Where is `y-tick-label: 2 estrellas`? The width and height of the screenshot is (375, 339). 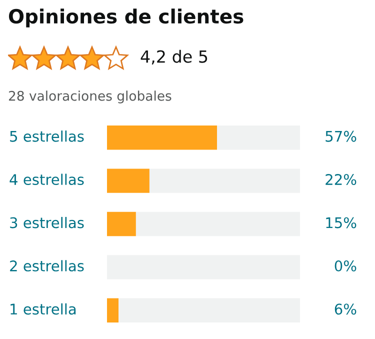
y-tick-label: 2 estrellas is located at coordinates (47, 266).